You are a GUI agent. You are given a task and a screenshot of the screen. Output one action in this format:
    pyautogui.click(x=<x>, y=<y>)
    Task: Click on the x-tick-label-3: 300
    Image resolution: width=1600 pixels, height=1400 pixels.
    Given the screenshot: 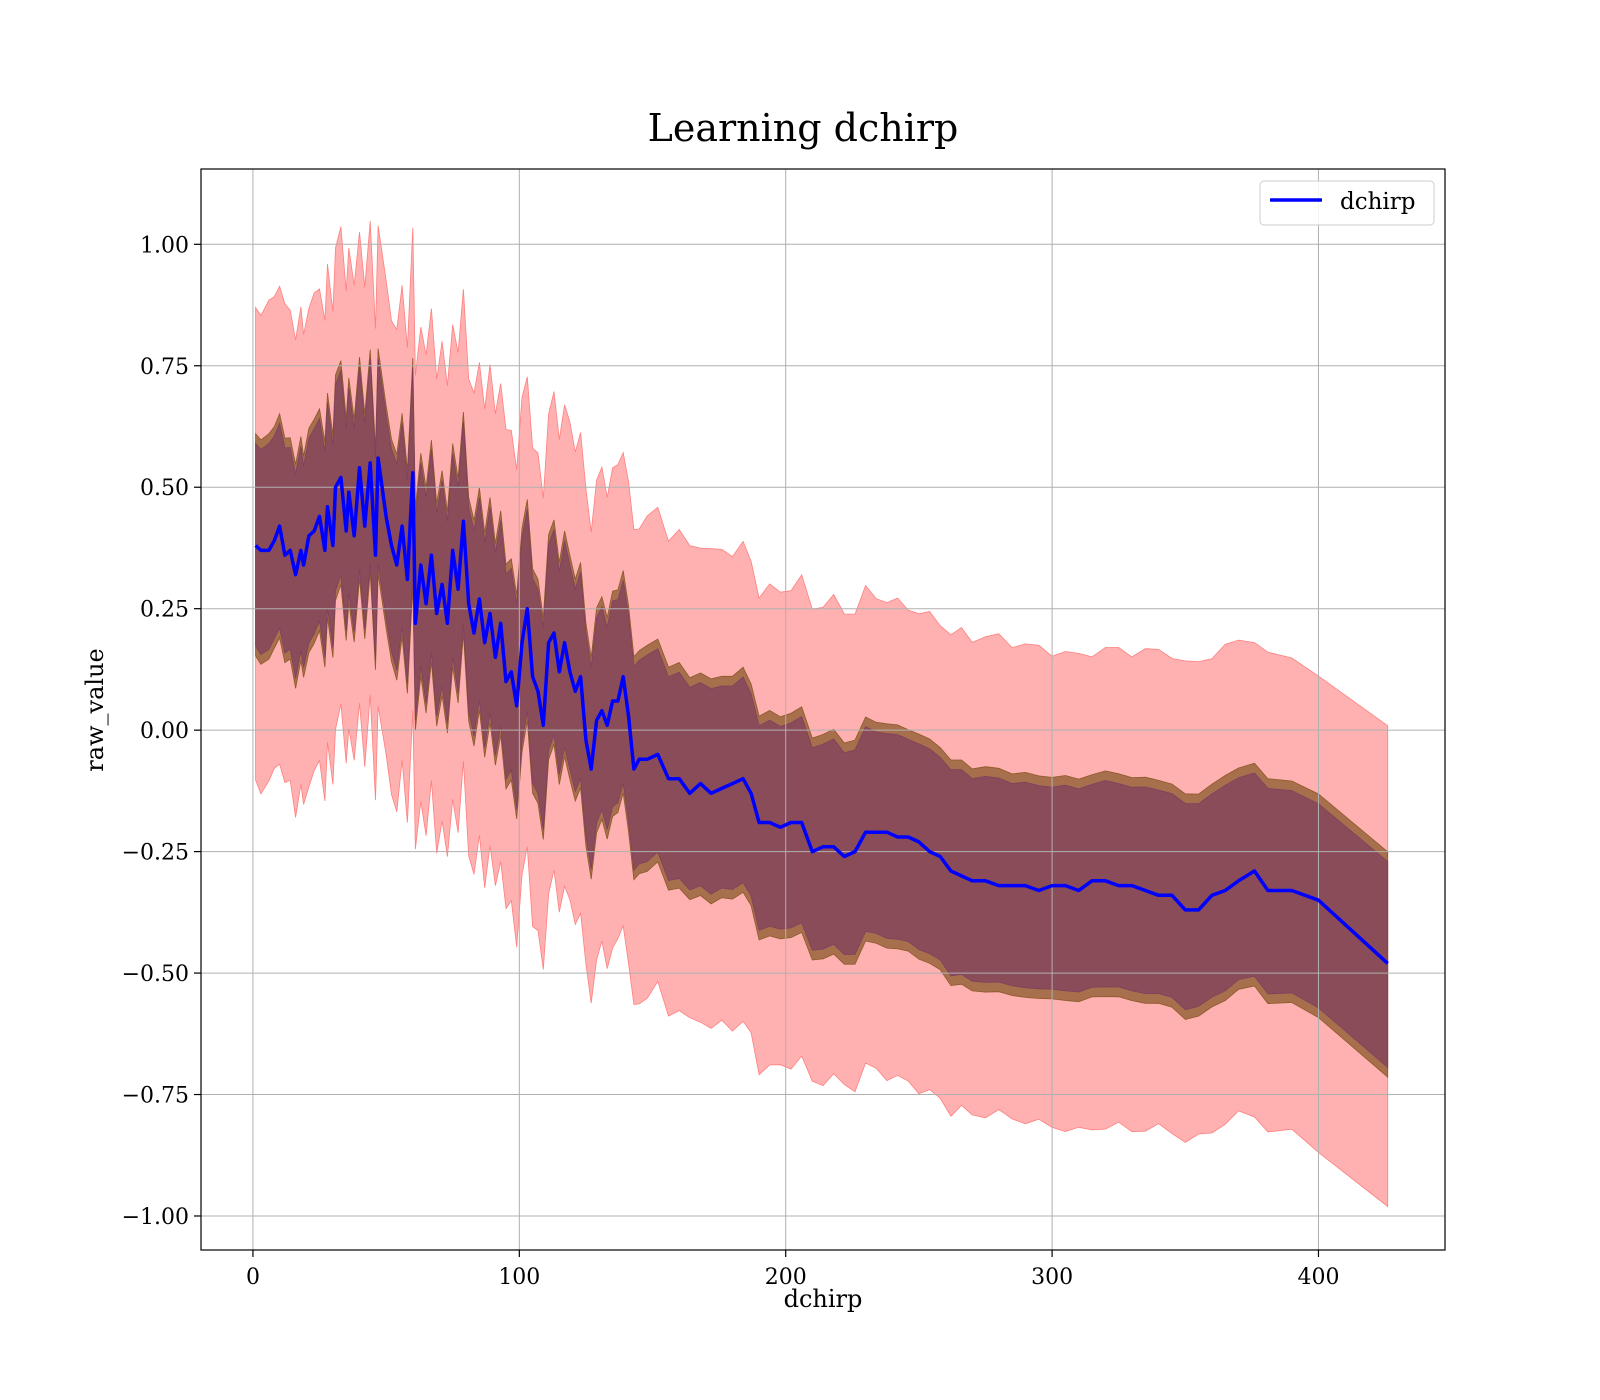 What is the action you would take?
    pyautogui.click(x=1052, y=1277)
    